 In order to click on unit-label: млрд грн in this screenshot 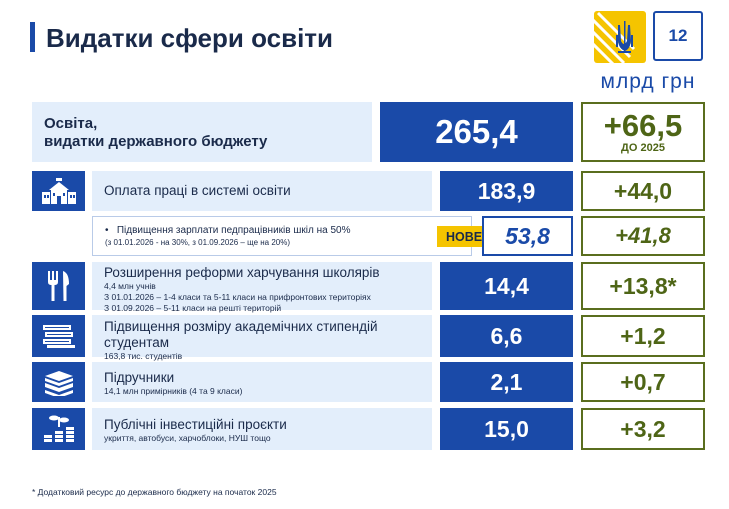, I will do `click(648, 81)`.